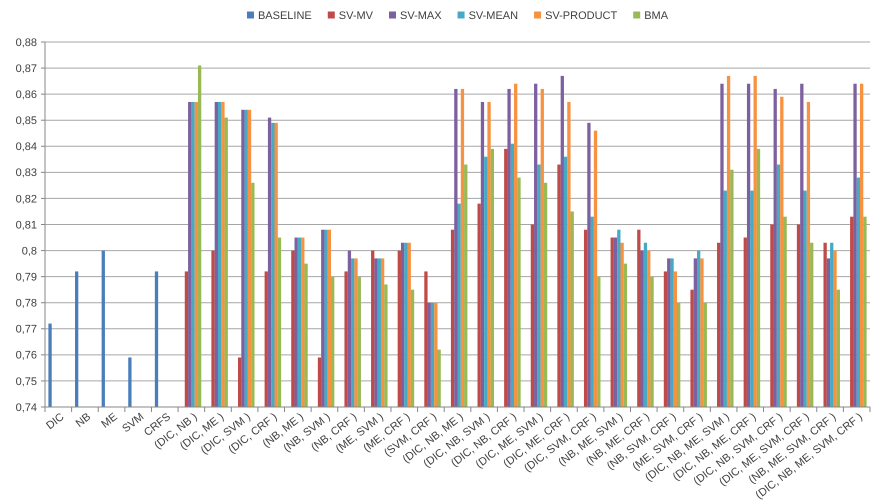 This screenshot has width=884, height=504. Describe the element at coordinates (26, 408) in the screenshot. I see `y-tick-label: 0,74` at that location.